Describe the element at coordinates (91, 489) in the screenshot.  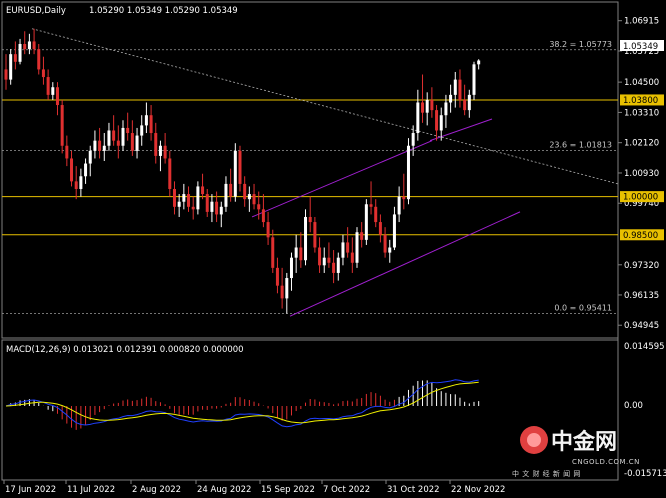
I see `time-tick-label: 11 Jul 2022` at that location.